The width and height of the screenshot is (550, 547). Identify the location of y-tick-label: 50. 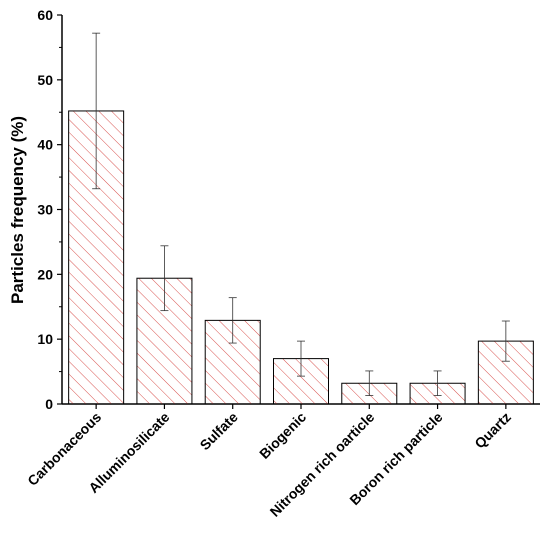
(45, 80).